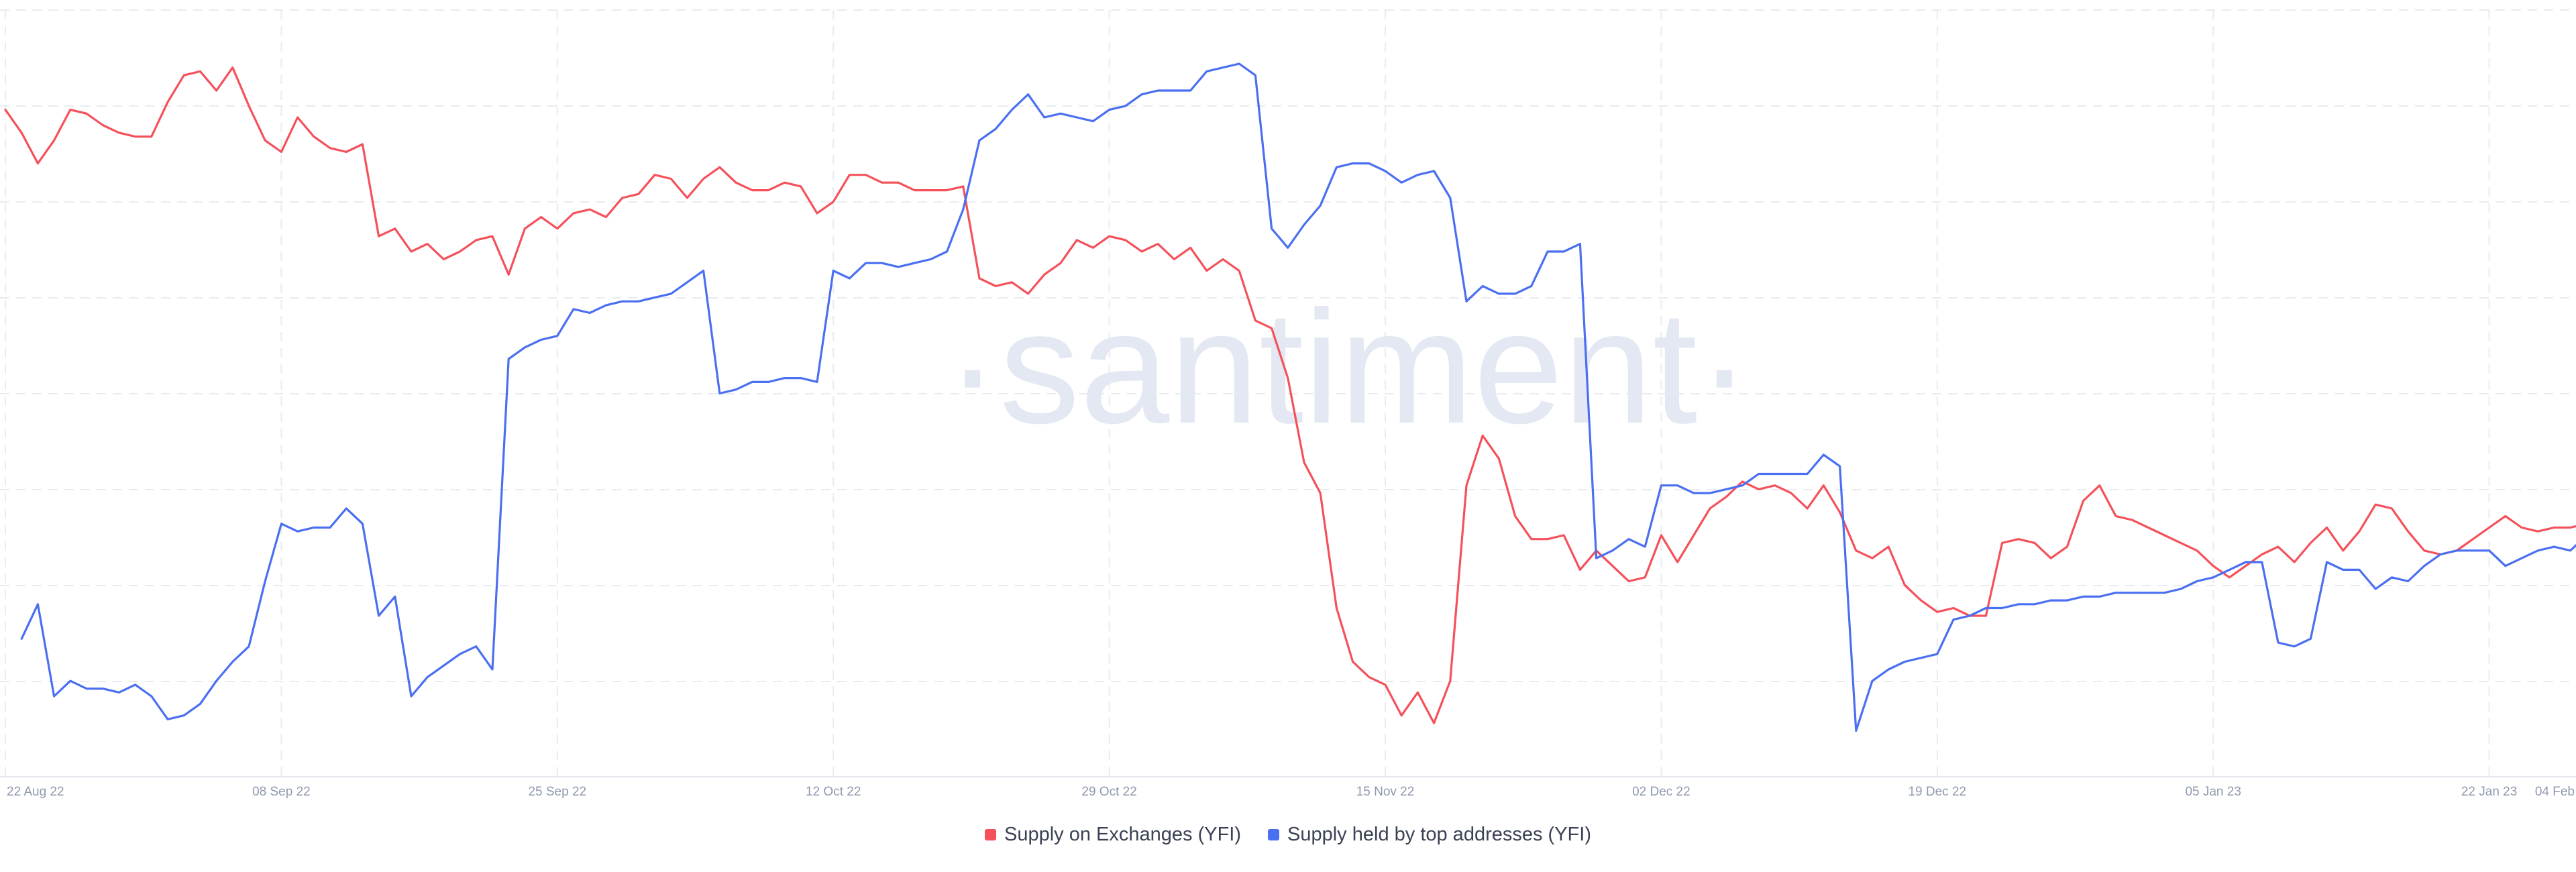 The image size is (2576, 872). What do you see at coordinates (281, 792) in the screenshot?
I see `x-tick-label: 08 Sep 22` at bounding box center [281, 792].